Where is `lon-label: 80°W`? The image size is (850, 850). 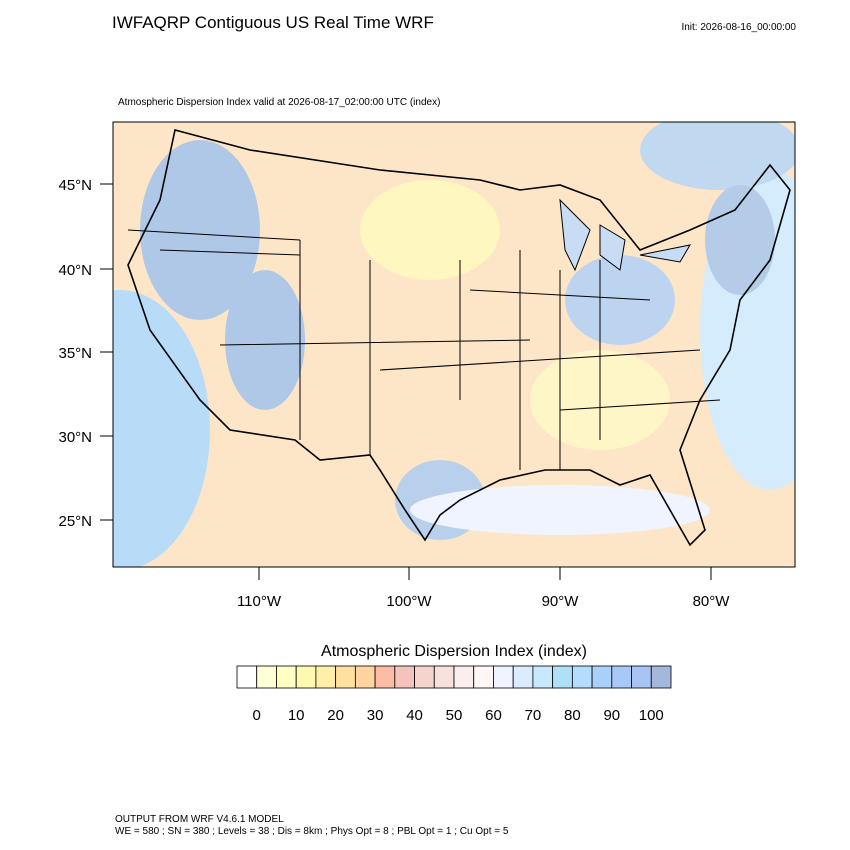 lon-label: 80°W is located at coordinates (712, 601).